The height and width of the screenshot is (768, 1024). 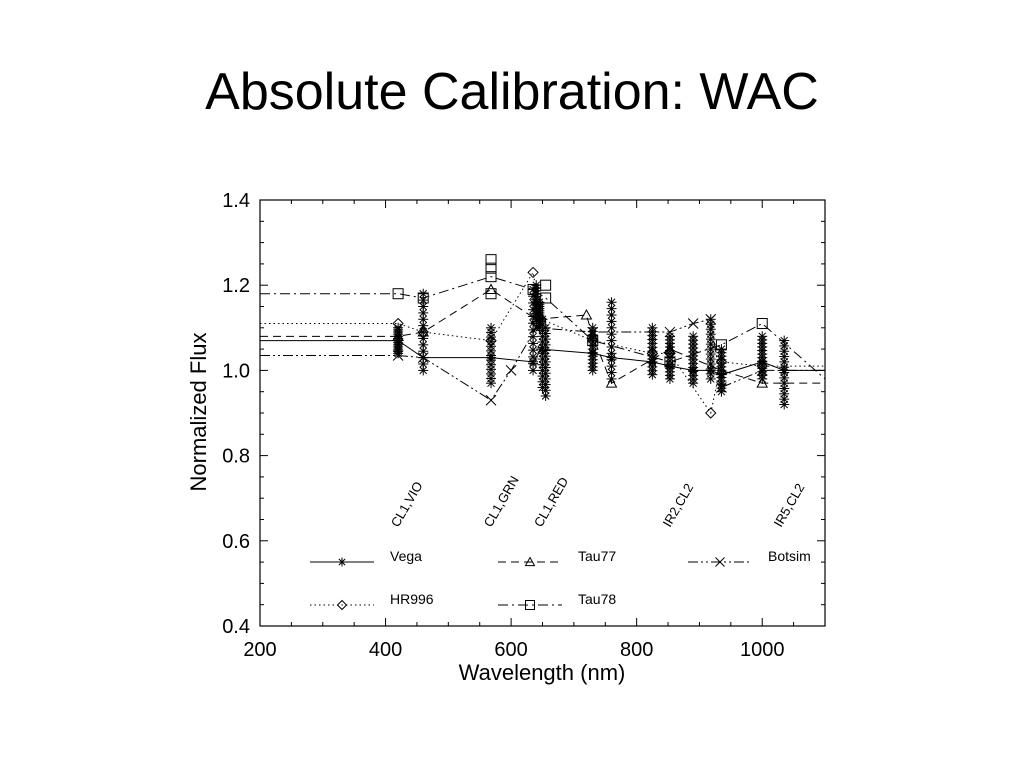 What do you see at coordinates (236, 201) in the screenshot?
I see `y-tick-label: 1.4` at bounding box center [236, 201].